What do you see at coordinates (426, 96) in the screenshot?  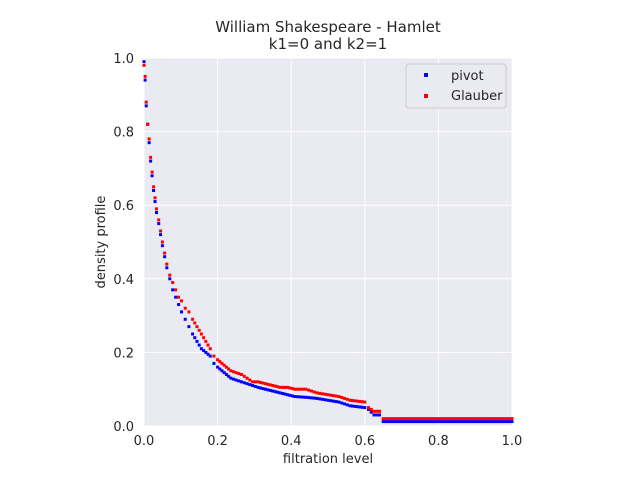 I see `legend-swatch-glauber` at bounding box center [426, 96].